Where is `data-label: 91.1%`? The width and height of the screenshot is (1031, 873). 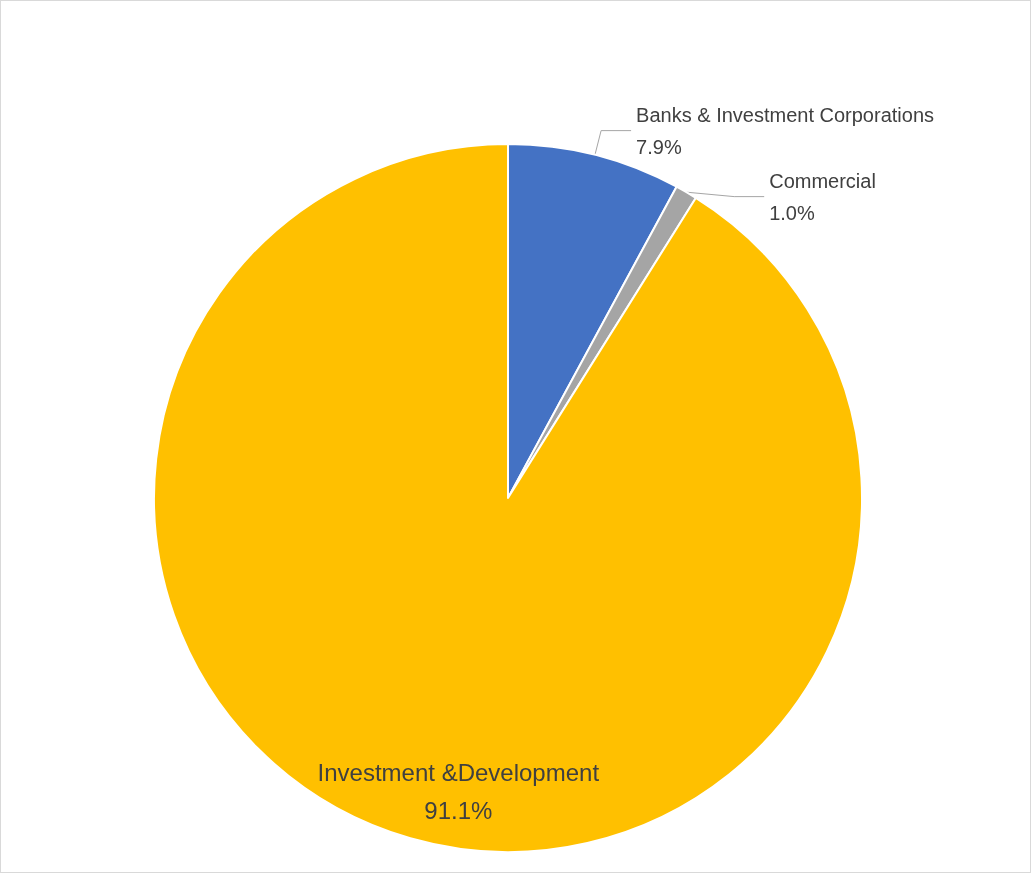 data-label: 91.1% is located at coordinates (458, 810).